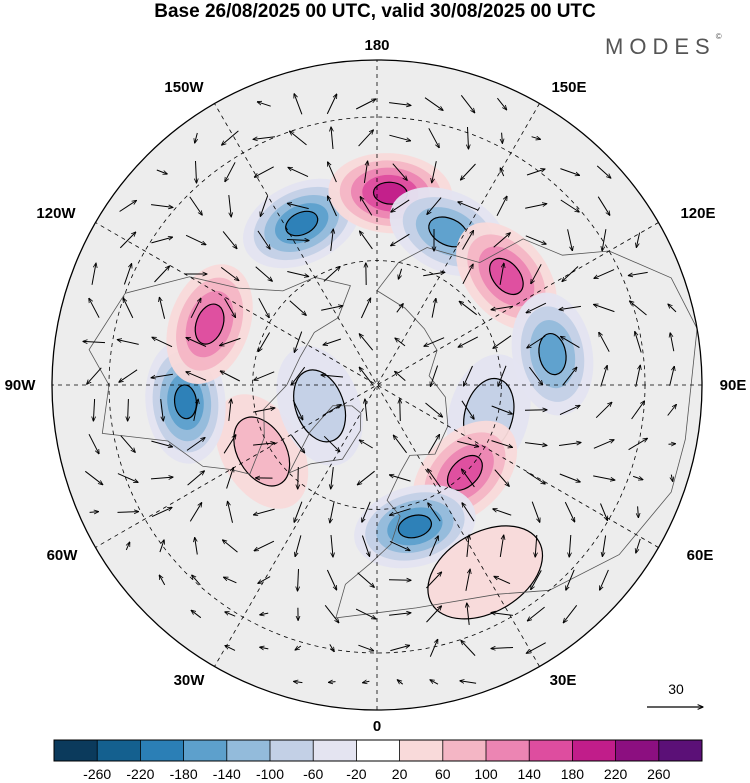  What do you see at coordinates (552, 354) in the screenshot?
I see `anomaly-contour` at bounding box center [552, 354].